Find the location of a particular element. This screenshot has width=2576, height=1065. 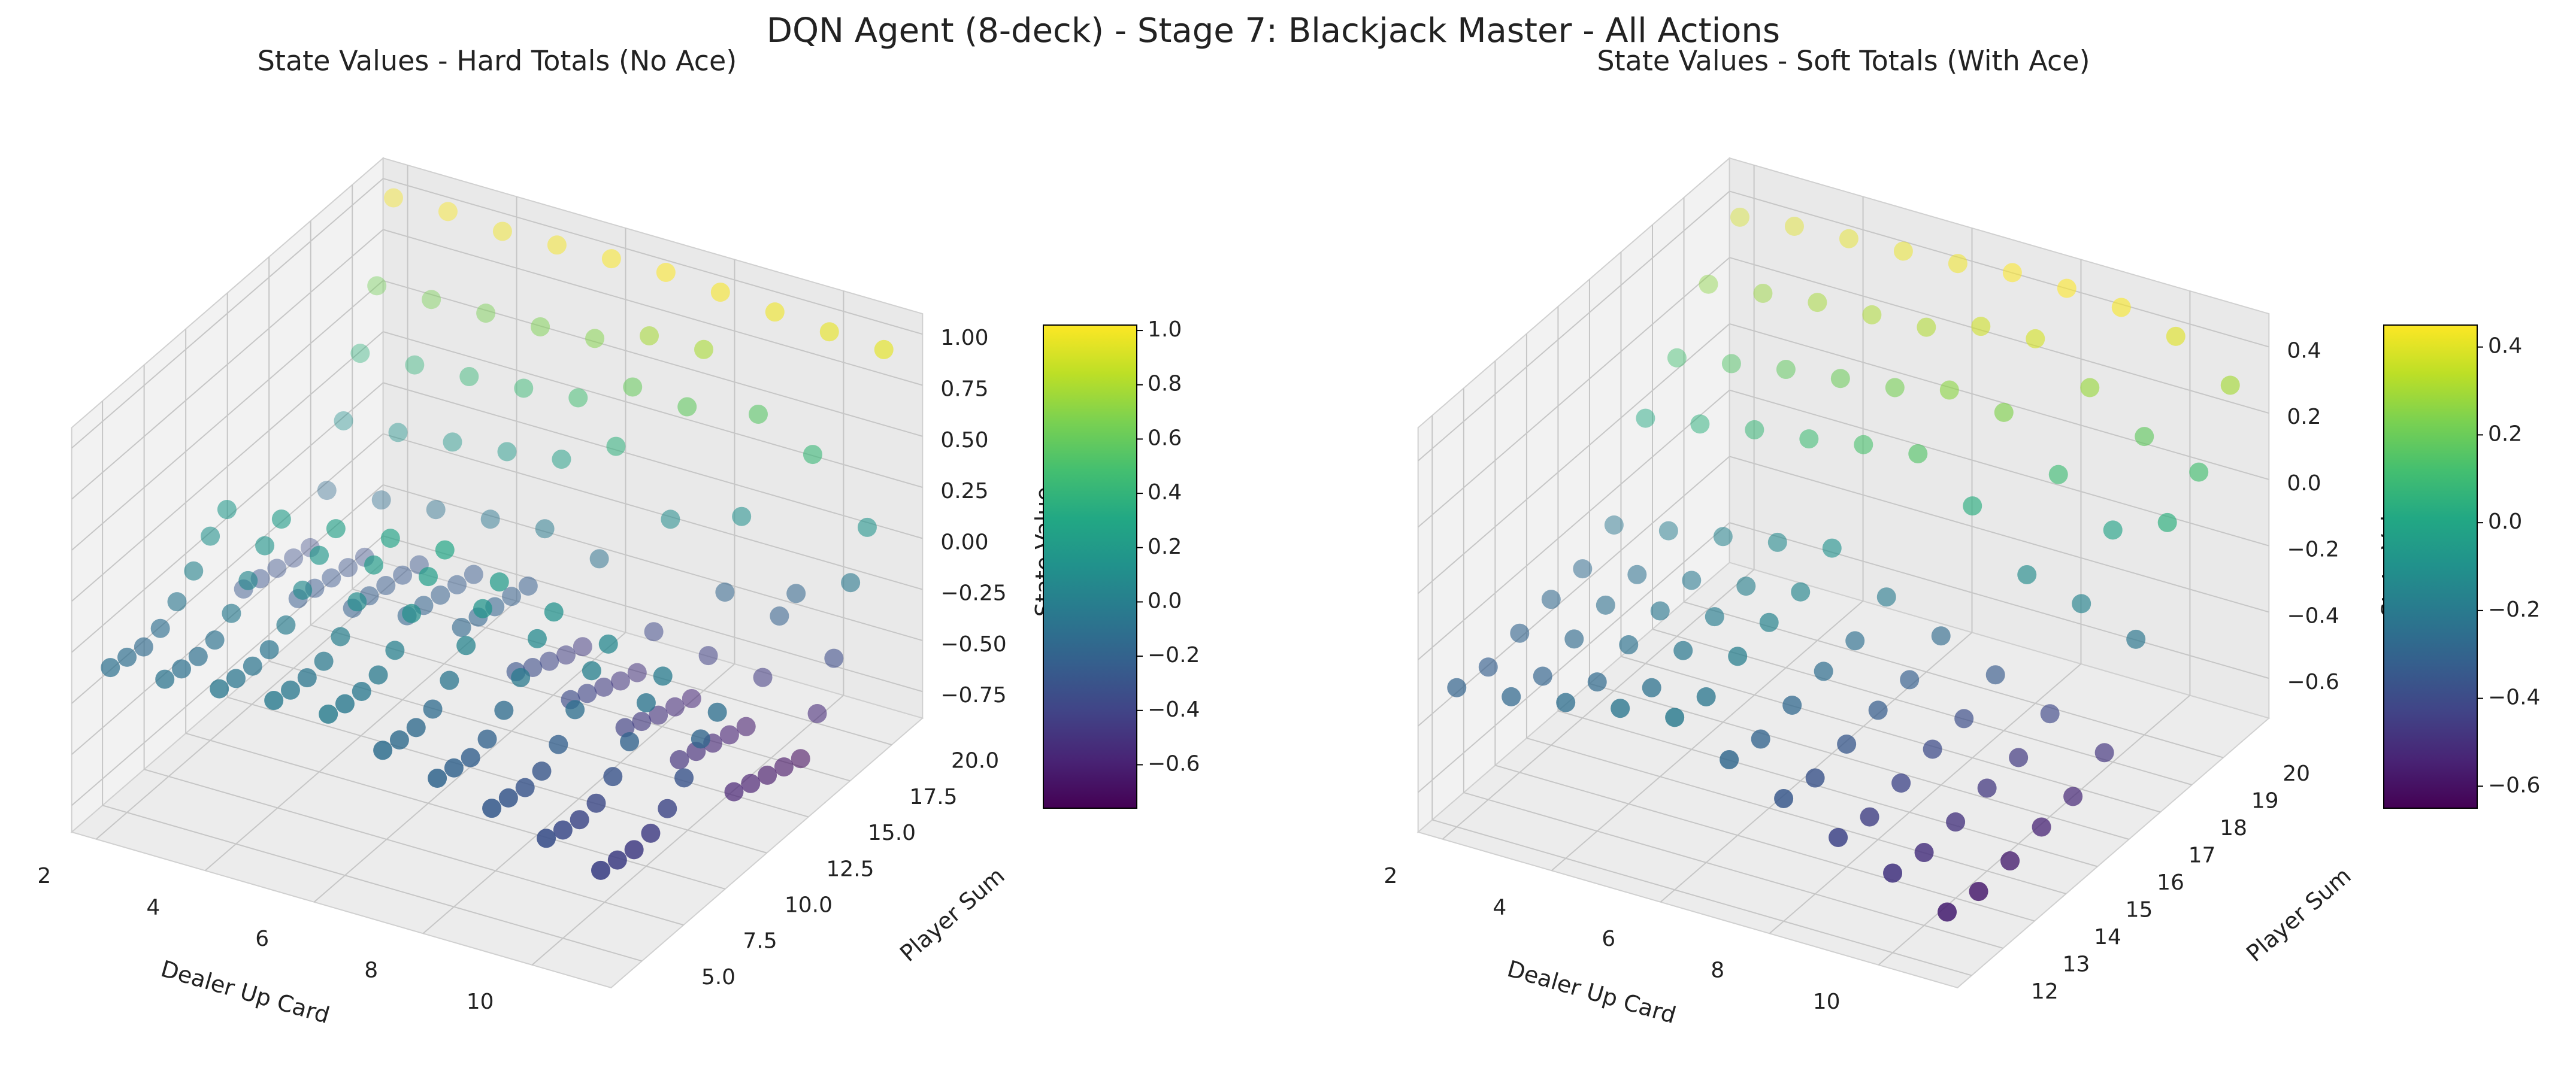

y-tick-label: 15.0 is located at coordinates (892, 833).